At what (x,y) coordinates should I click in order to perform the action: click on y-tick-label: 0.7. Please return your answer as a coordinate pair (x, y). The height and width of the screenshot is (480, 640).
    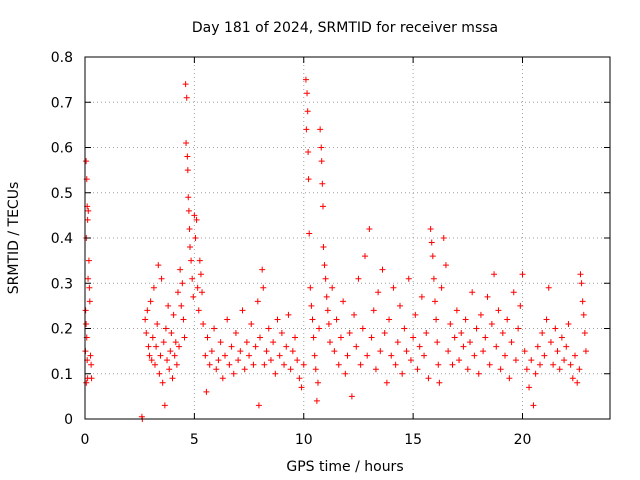
    Looking at the image, I should click on (62, 103).